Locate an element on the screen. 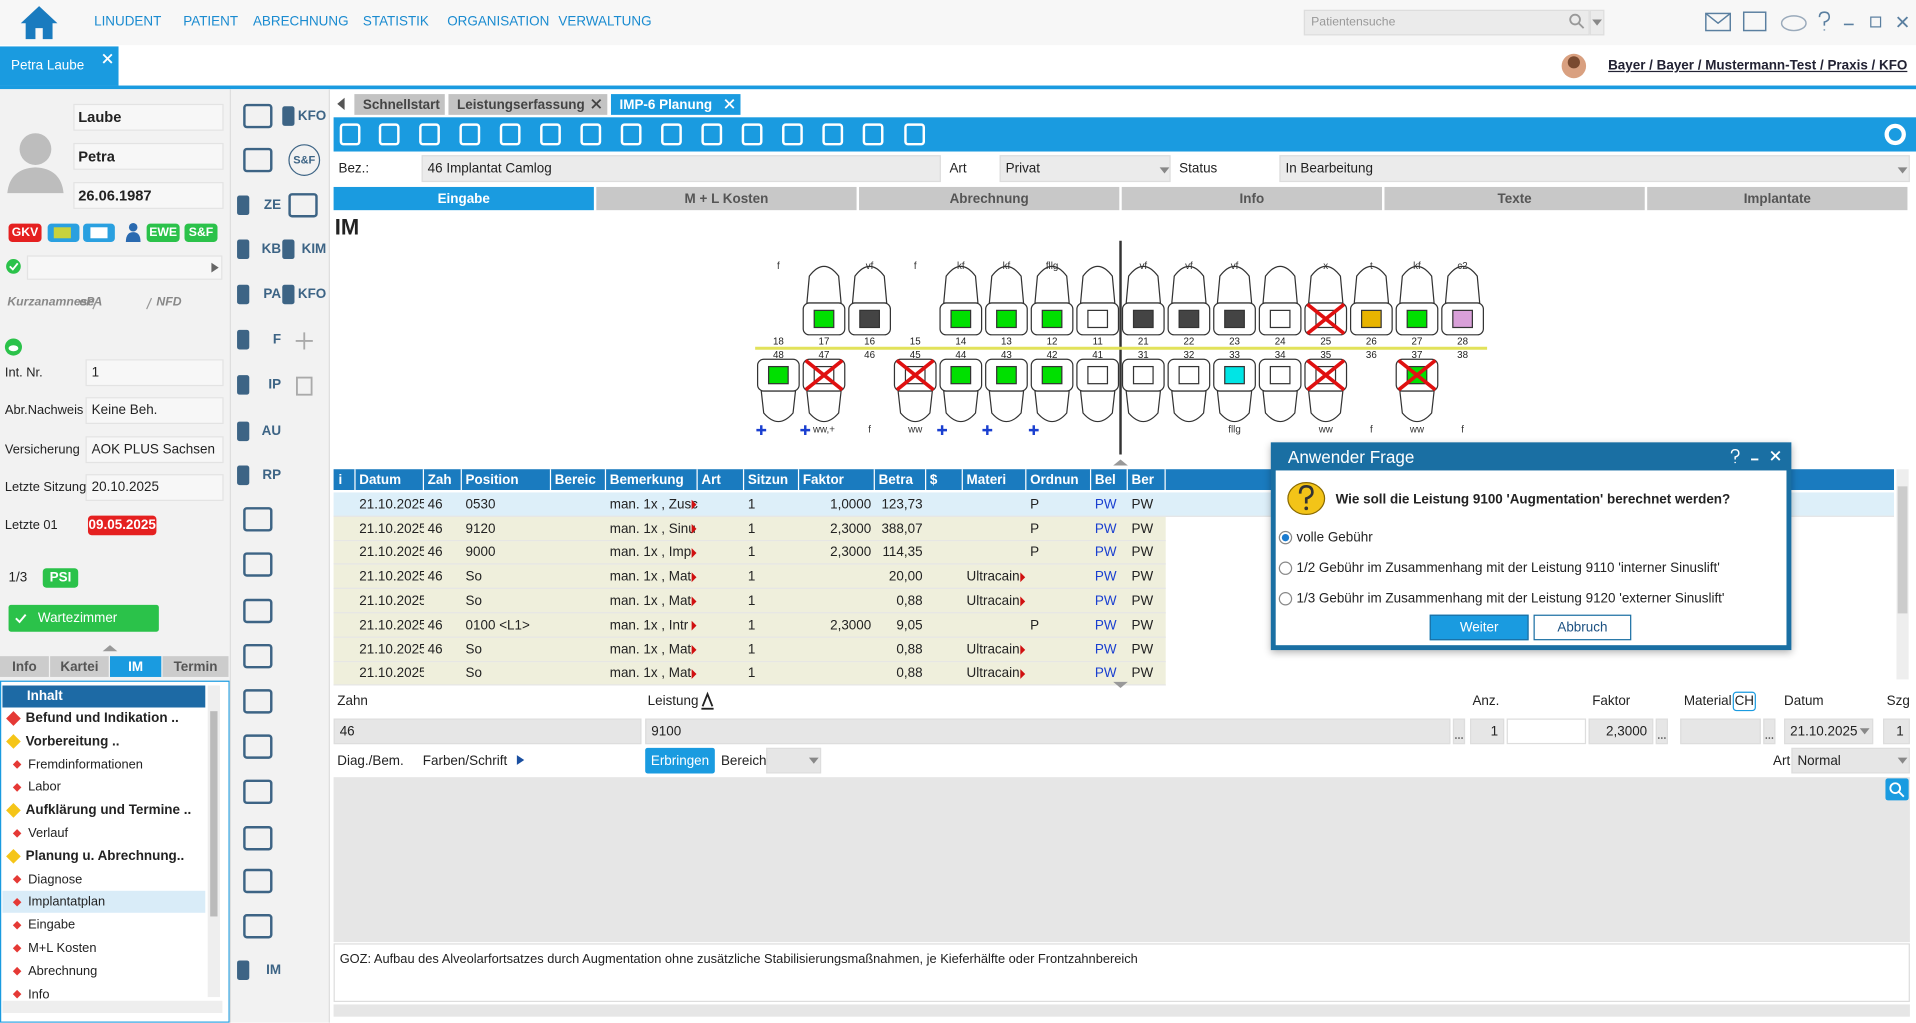 Image resolution: width=1916 pixels, height=1023 pixels. document-tab: IMP-6 Planung is located at coordinates (675, 104).